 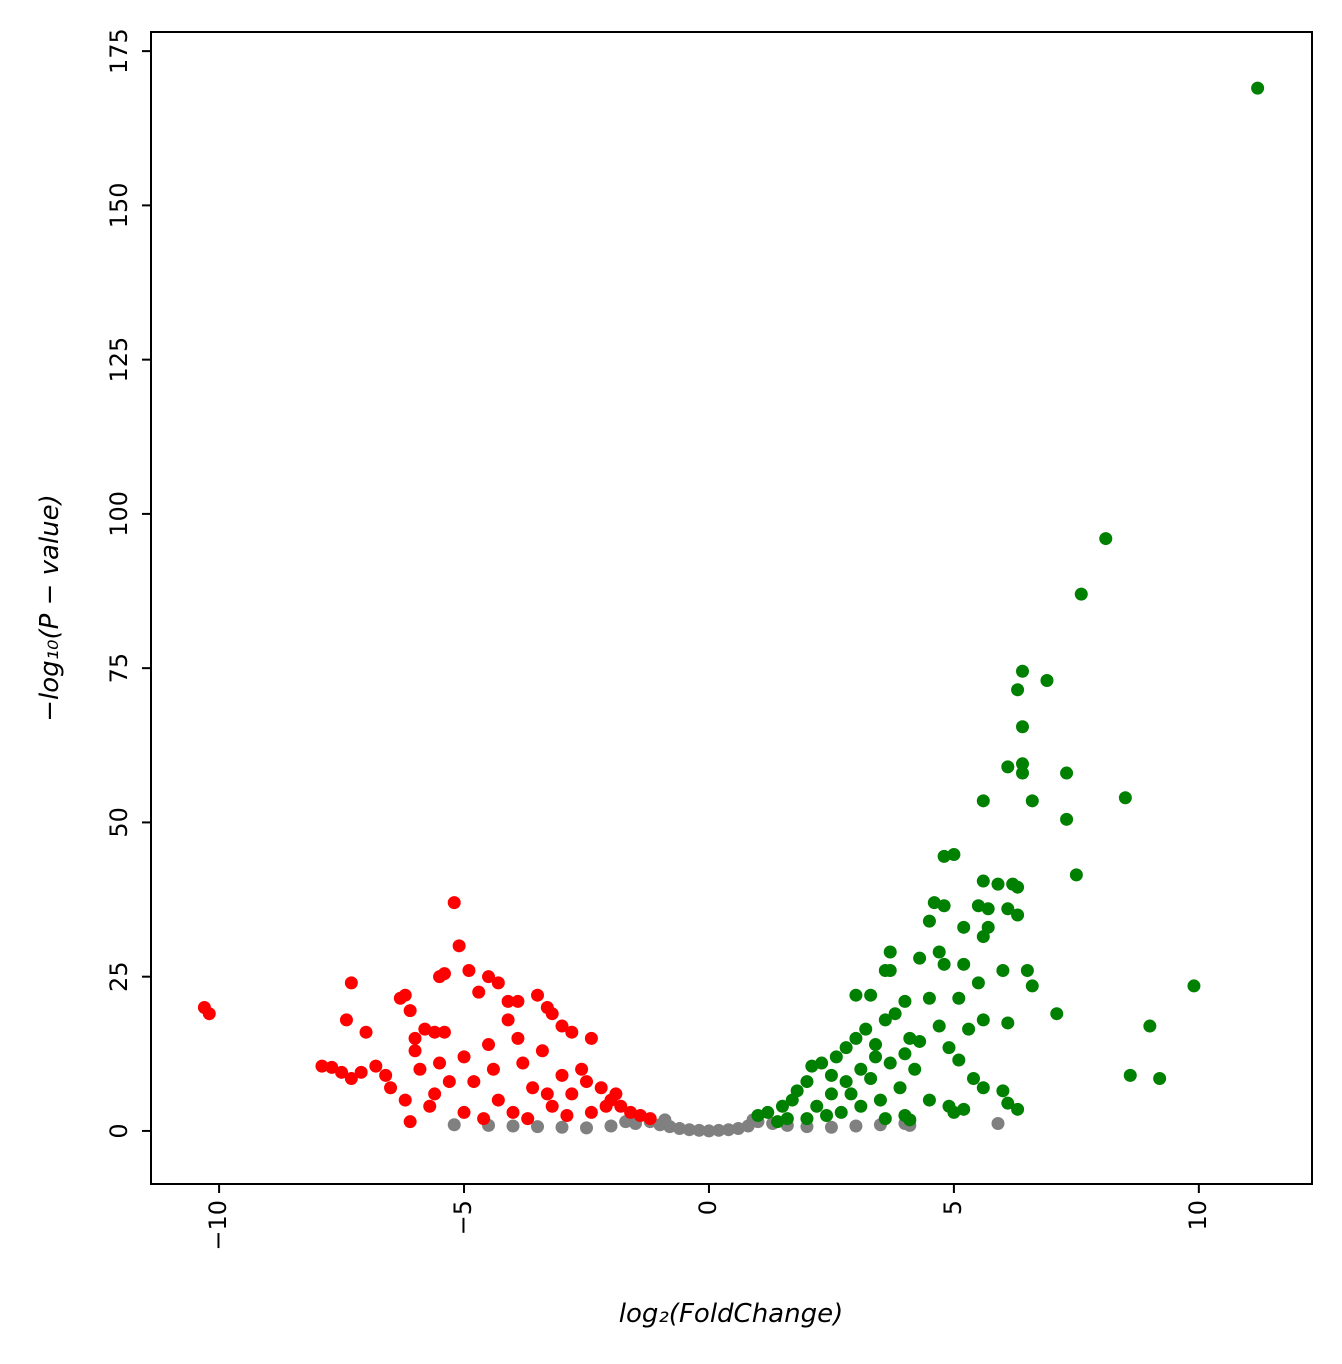 I want to click on y-tick-label: 75, so click(x=119, y=668).